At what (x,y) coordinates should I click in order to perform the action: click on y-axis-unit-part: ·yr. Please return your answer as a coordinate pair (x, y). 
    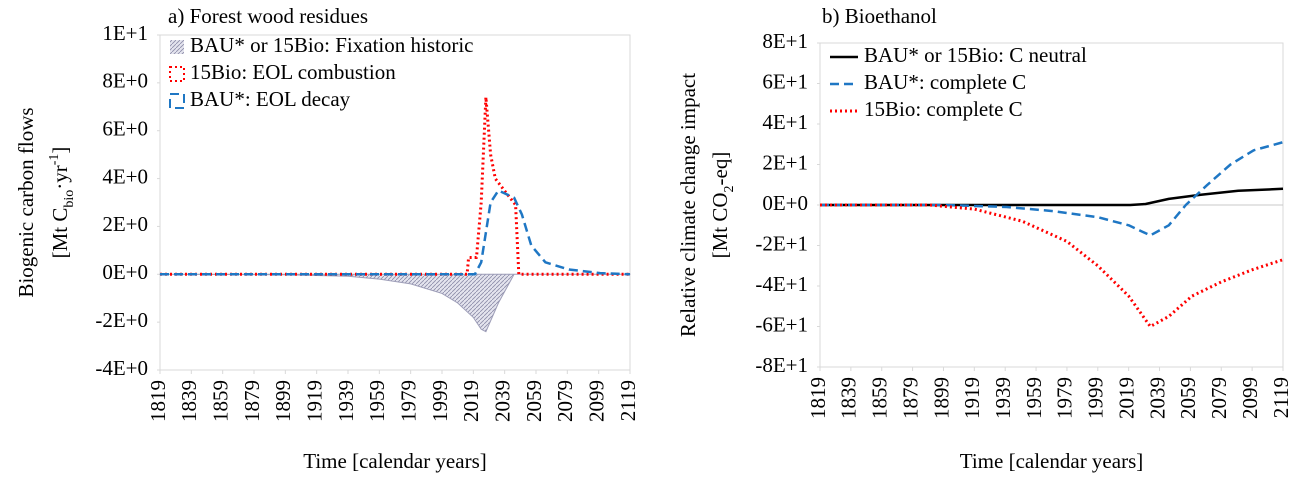
    Looking at the image, I should click on (60, 177).